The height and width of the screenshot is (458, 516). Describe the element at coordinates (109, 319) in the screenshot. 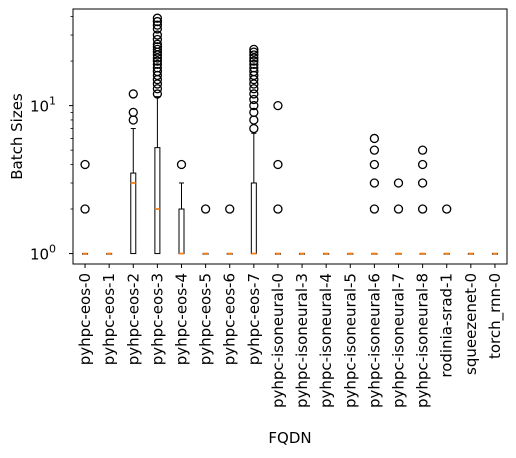

I see `x-tick-label: pyhpc-eos-1` at that location.